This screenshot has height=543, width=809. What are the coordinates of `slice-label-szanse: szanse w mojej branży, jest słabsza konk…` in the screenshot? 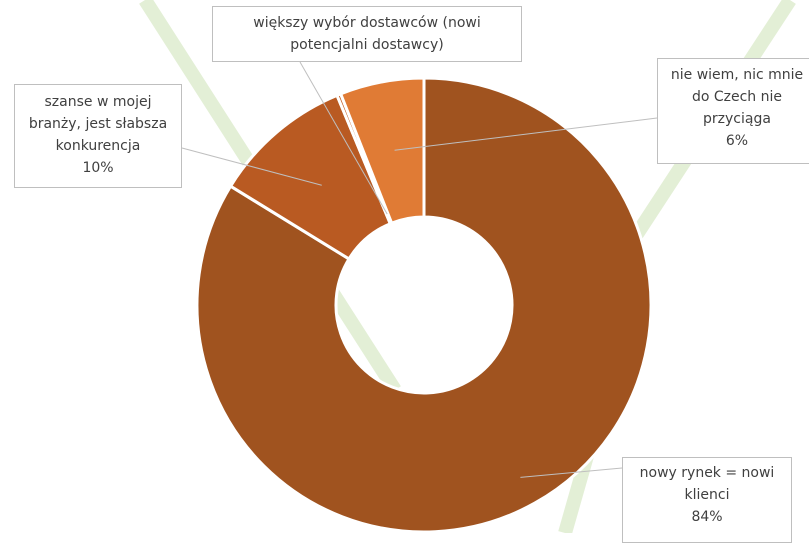 It's located at (98, 136).